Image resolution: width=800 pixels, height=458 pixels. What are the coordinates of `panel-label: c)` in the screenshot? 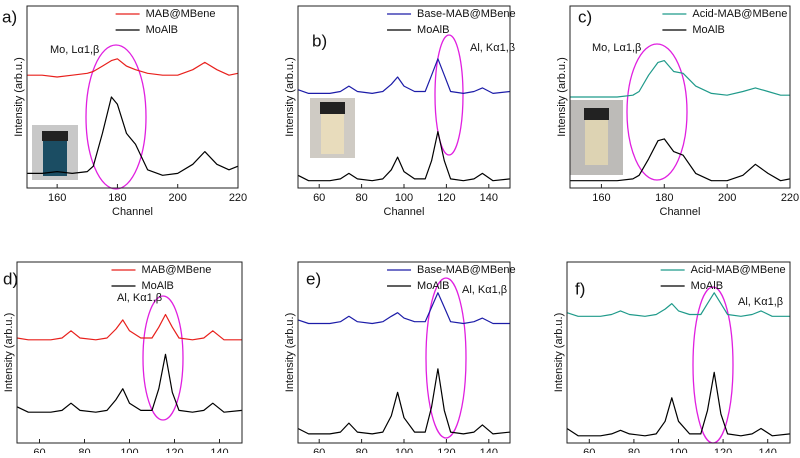 It's located at (585, 16).